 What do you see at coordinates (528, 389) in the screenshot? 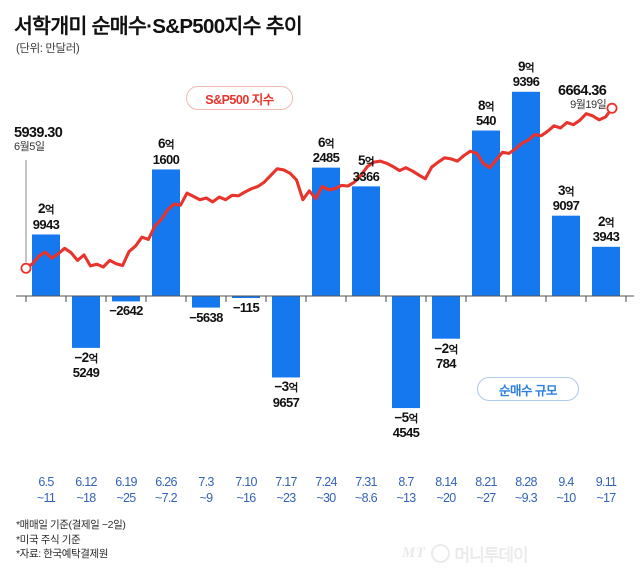
I see `legend-net-purchase: 순매수 규모` at bounding box center [528, 389].